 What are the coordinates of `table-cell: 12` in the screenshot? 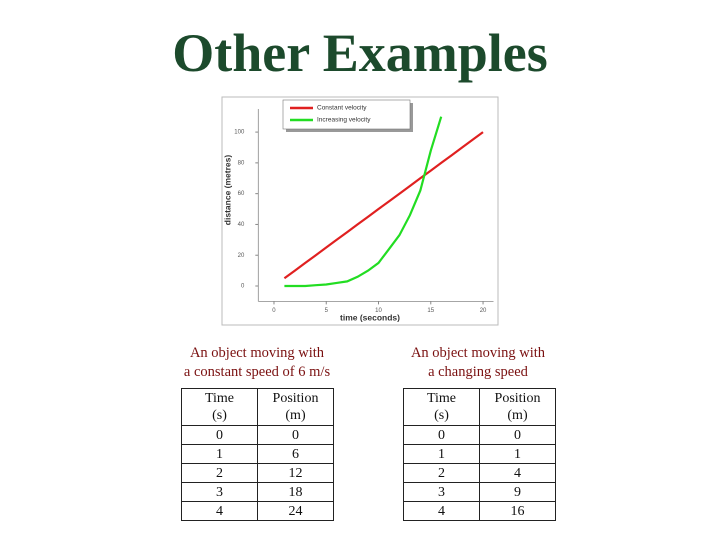 It's located at (295, 473).